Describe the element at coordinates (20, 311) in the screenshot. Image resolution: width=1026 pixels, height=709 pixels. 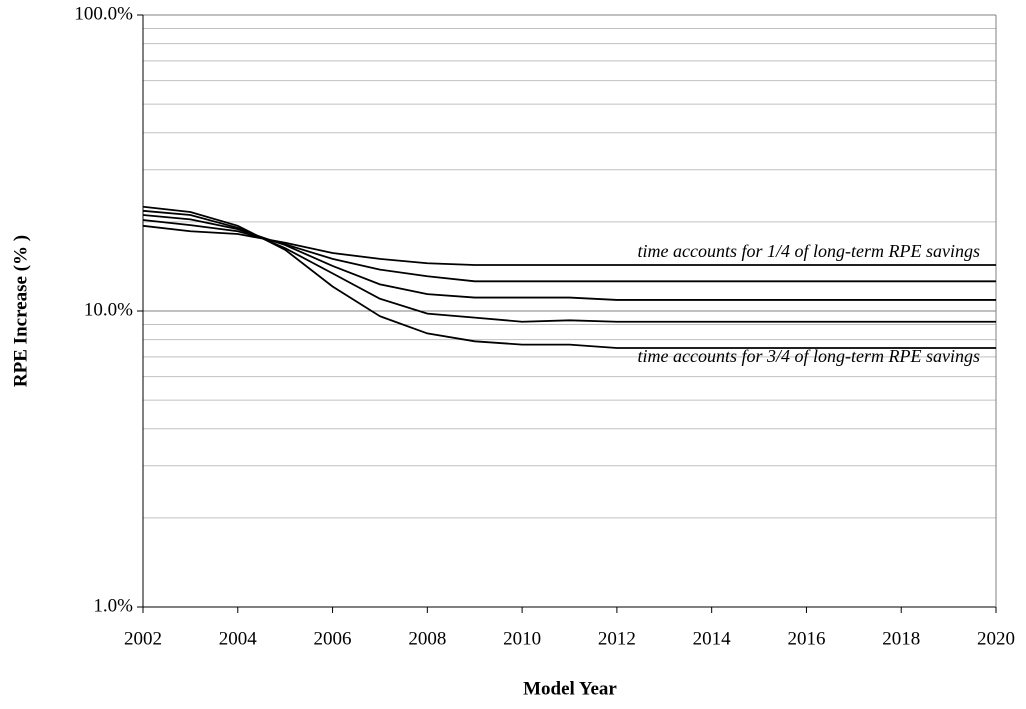
I see `y-axis-title: RPE Increase (% )` at that location.